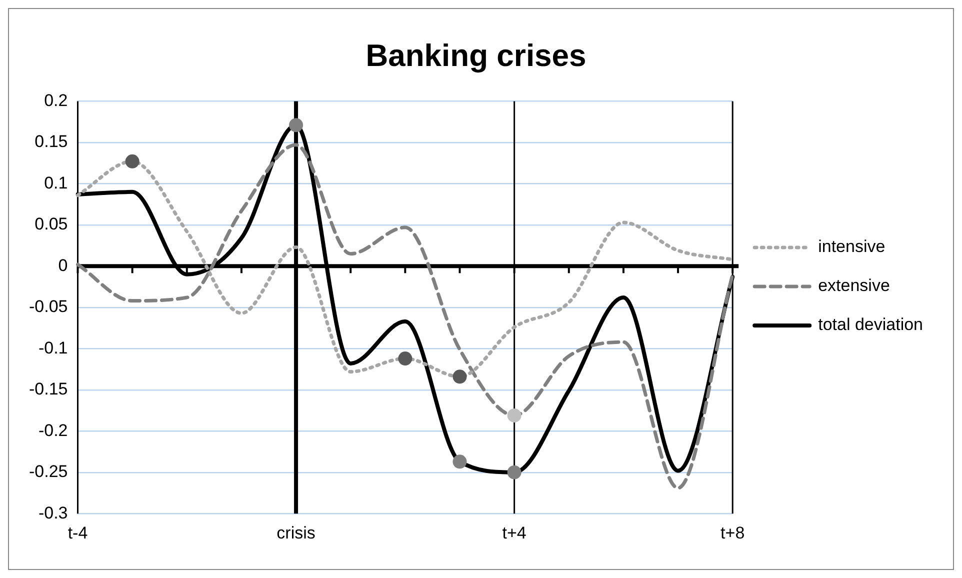 The image size is (962, 578). What do you see at coordinates (476, 56) in the screenshot?
I see `chart-title: Banking crises` at bounding box center [476, 56].